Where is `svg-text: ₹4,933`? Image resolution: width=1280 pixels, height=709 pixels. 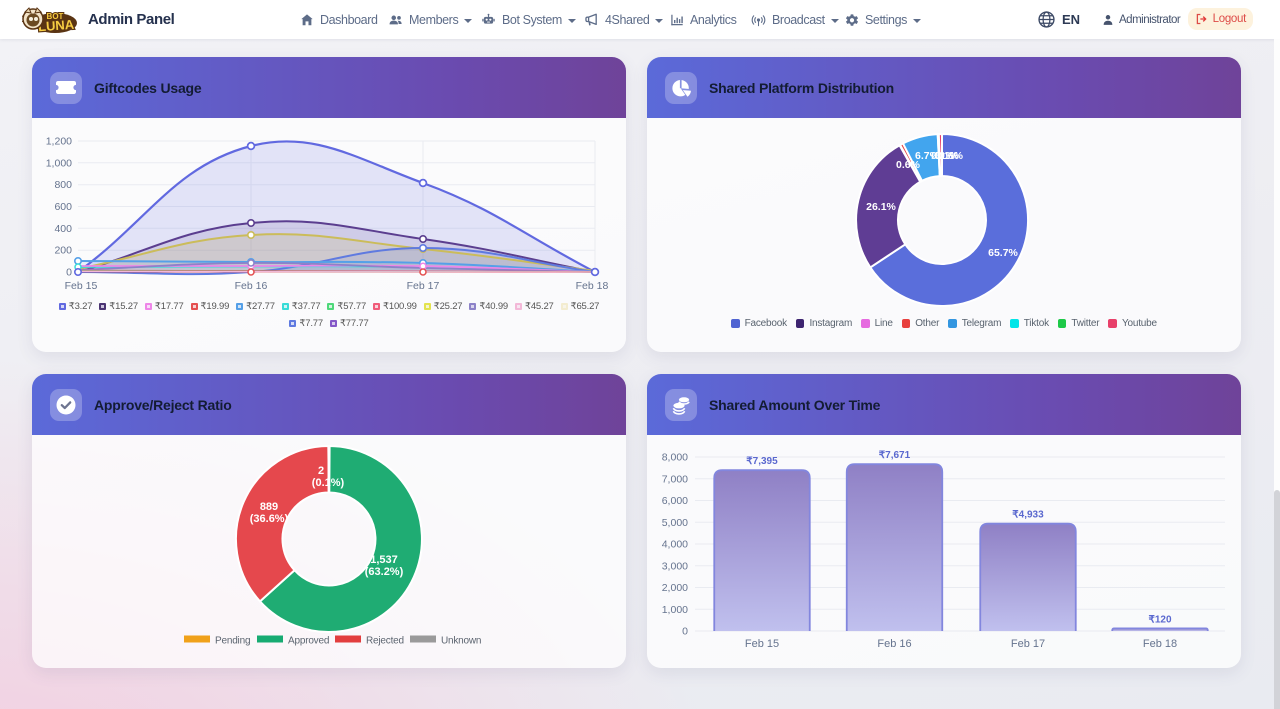
svg-text: ₹4,933 is located at coordinates (1028, 515).